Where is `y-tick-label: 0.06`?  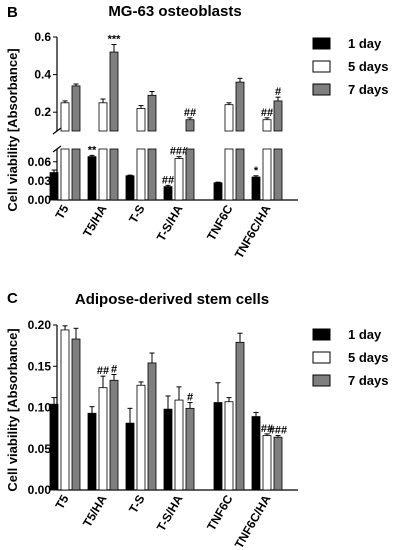
y-tick-label: 0.06 is located at coordinates (40, 162).